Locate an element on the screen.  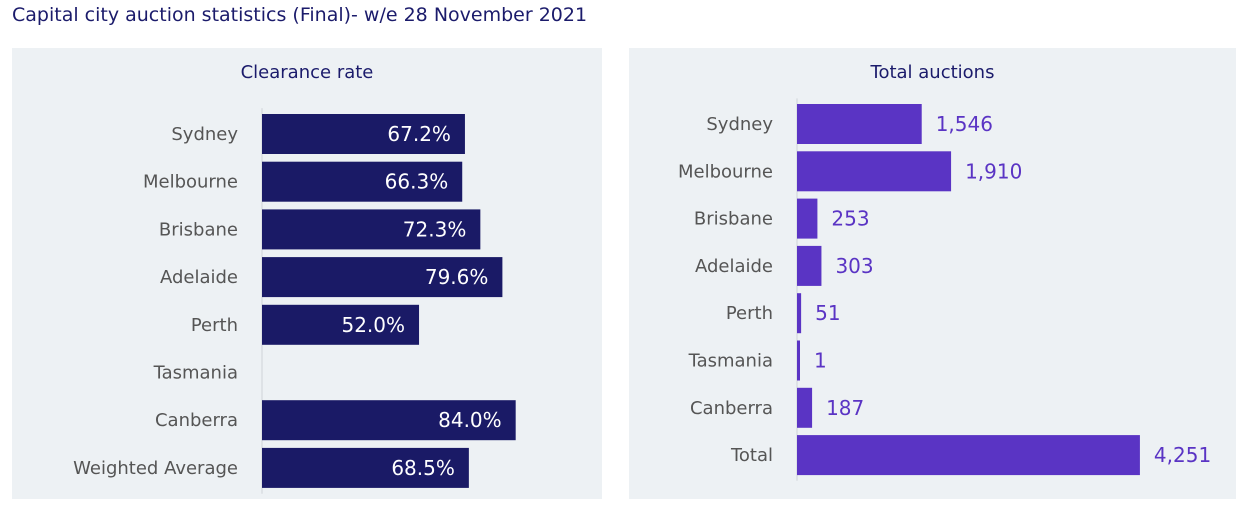
auctions-category-label-melbourne: Melbourne is located at coordinates (725, 171).